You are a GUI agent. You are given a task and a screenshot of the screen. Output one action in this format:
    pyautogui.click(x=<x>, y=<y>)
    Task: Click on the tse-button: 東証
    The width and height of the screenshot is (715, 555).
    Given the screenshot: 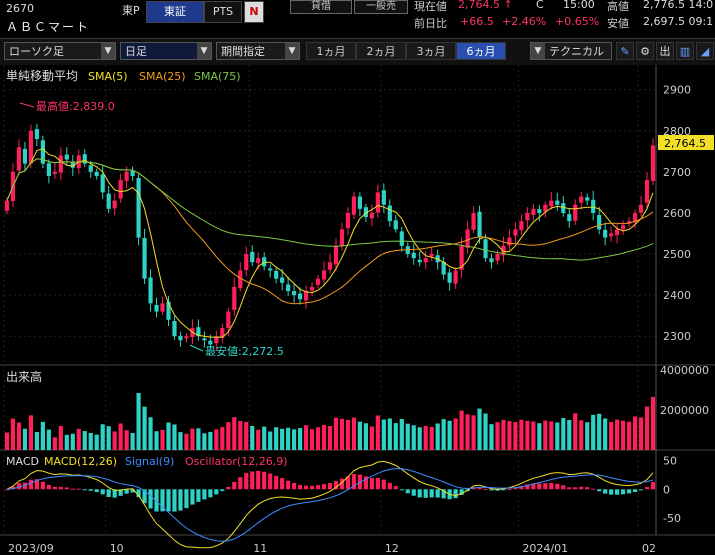 What is the action you would take?
    pyautogui.click(x=175, y=12)
    